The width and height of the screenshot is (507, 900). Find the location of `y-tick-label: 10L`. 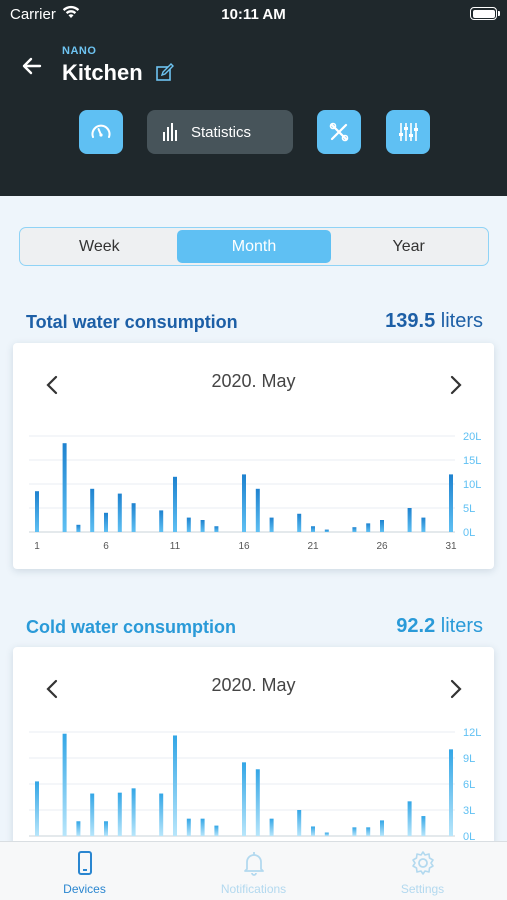

y-tick-label: 10L is located at coordinates (472, 485).